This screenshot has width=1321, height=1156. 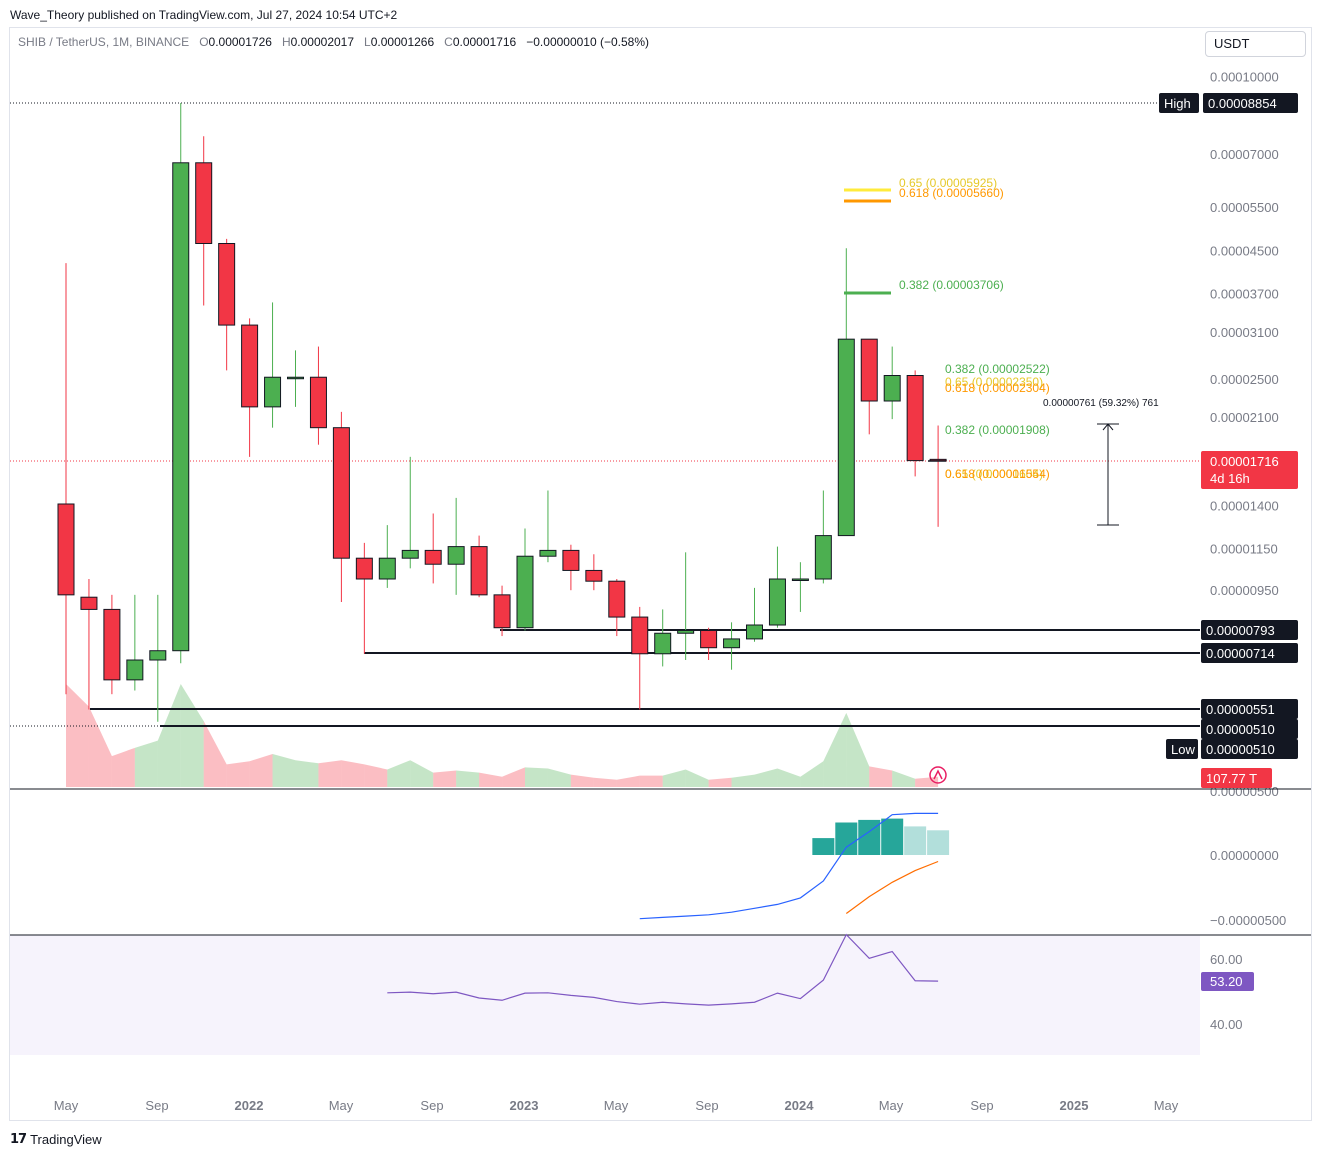 What do you see at coordinates (951, 285) in the screenshot?
I see `fib-label: 0.382 (0.00003706)` at bounding box center [951, 285].